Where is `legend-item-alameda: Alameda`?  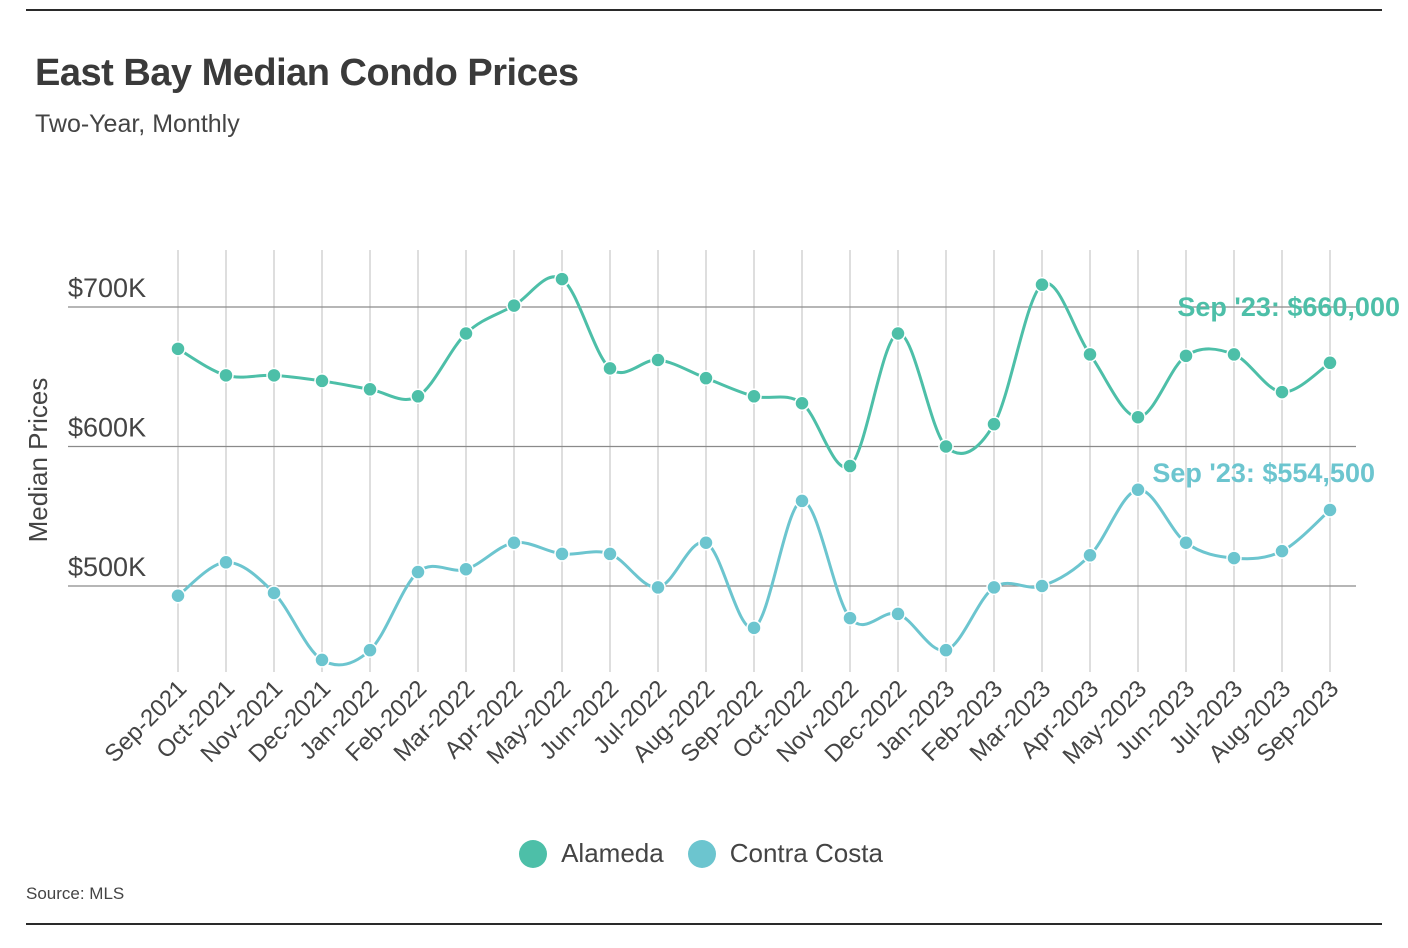 legend-item-alameda: Alameda is located at coordinates (591, 853).